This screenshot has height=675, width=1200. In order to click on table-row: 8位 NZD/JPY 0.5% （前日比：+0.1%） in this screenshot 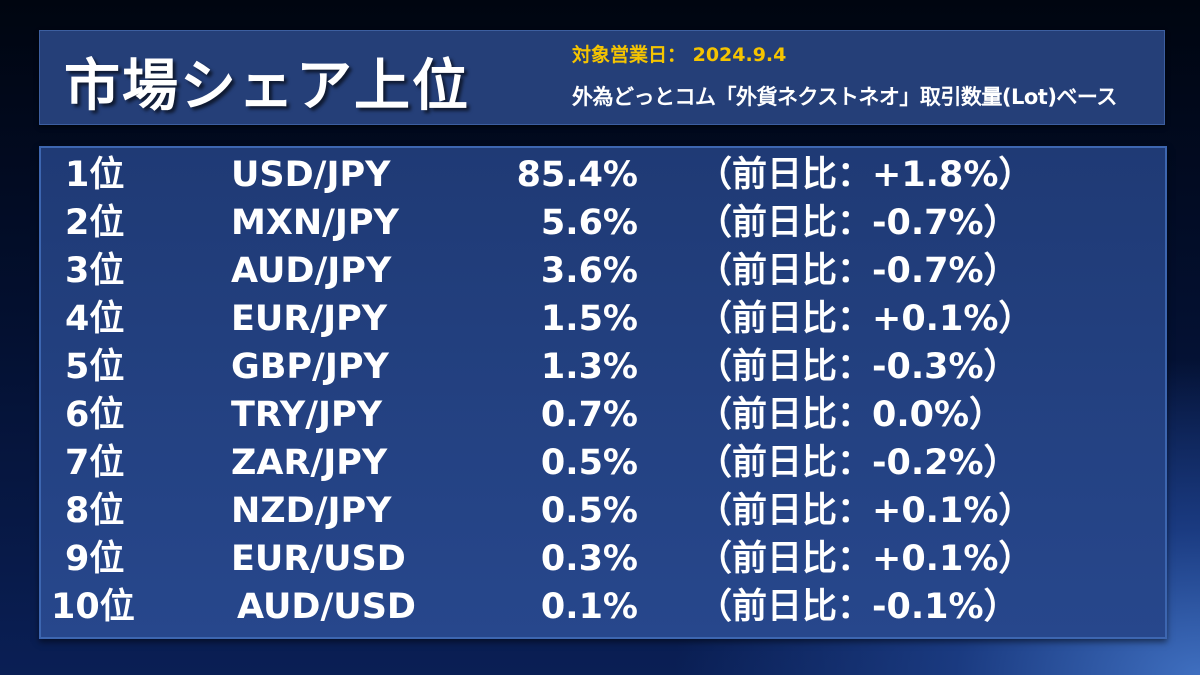, I will do `click(603, 511)`.